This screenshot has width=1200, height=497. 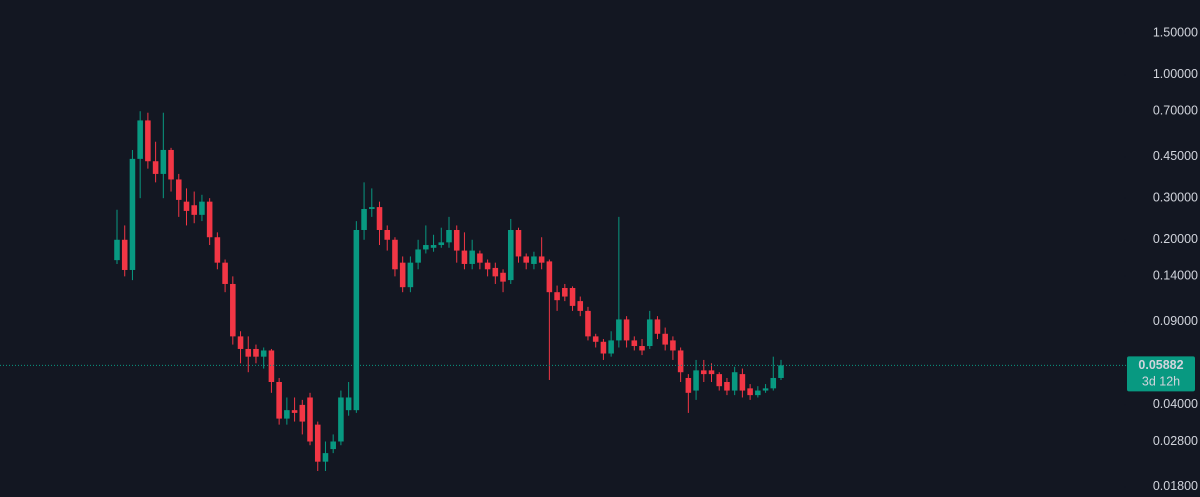 What do you see at coordinates (1175, 486) in the screenshot?
I see `y-tick-label: 0.01800` at bounding box center [1175, 486].